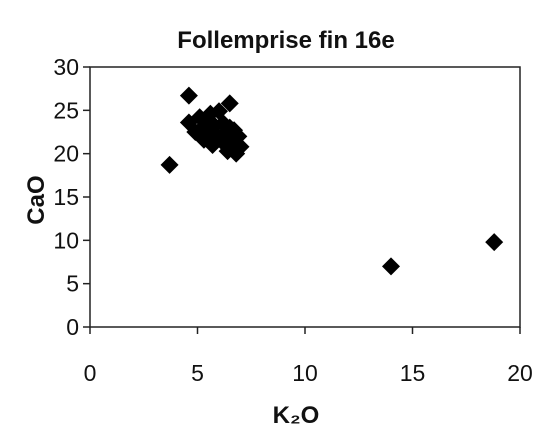 This screenshot has width=538, height=442. Describe the element at coordinates (66, 67) in the screenshot. I see `y-tick-label: 30` at that location.